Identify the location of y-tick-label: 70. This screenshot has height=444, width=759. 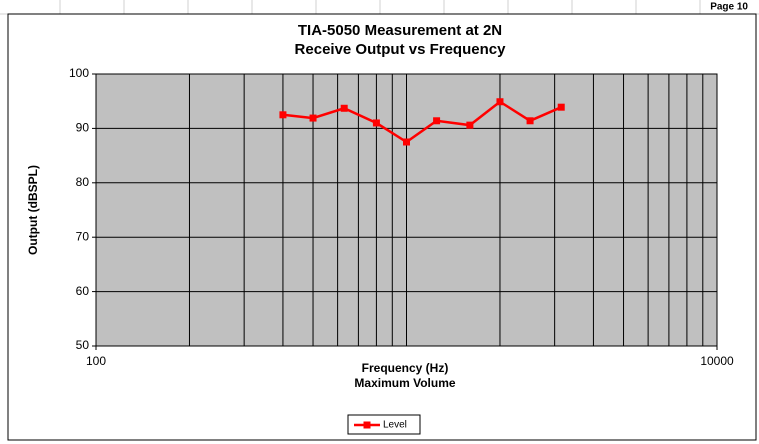
(83, 236).